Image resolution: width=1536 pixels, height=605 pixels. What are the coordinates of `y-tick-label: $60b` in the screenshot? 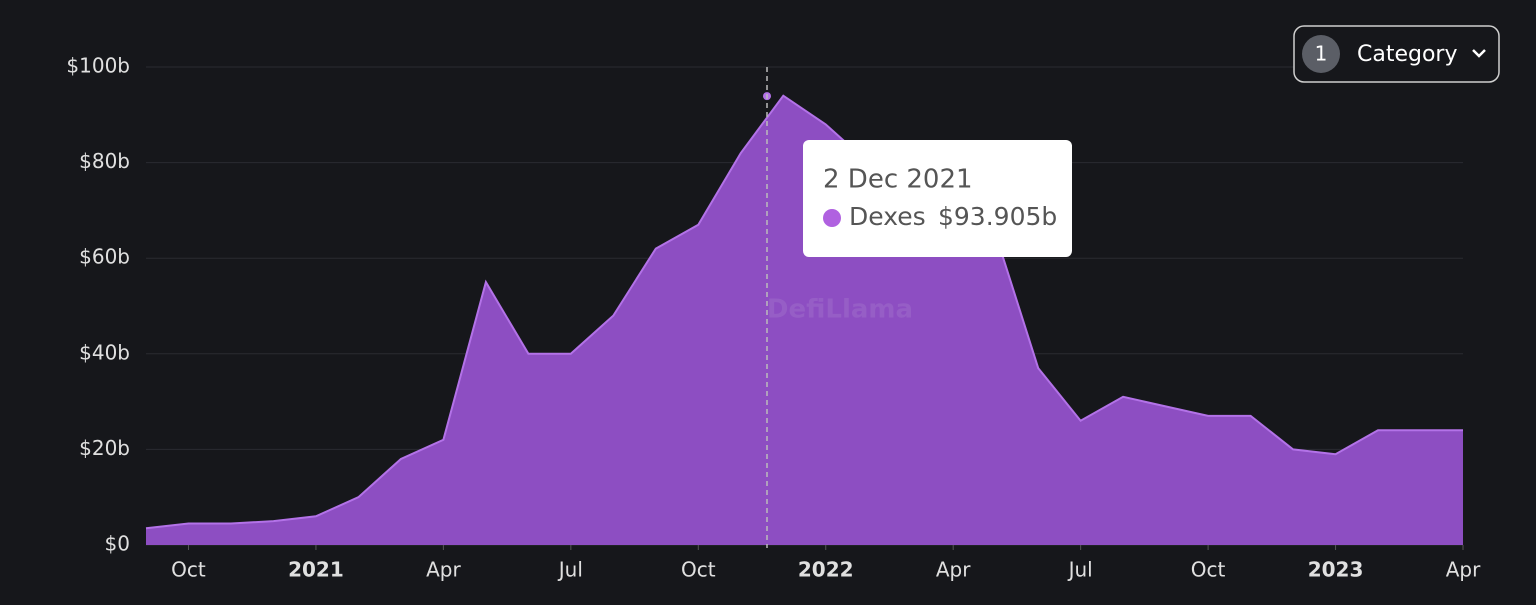 It's located at (104, 257).